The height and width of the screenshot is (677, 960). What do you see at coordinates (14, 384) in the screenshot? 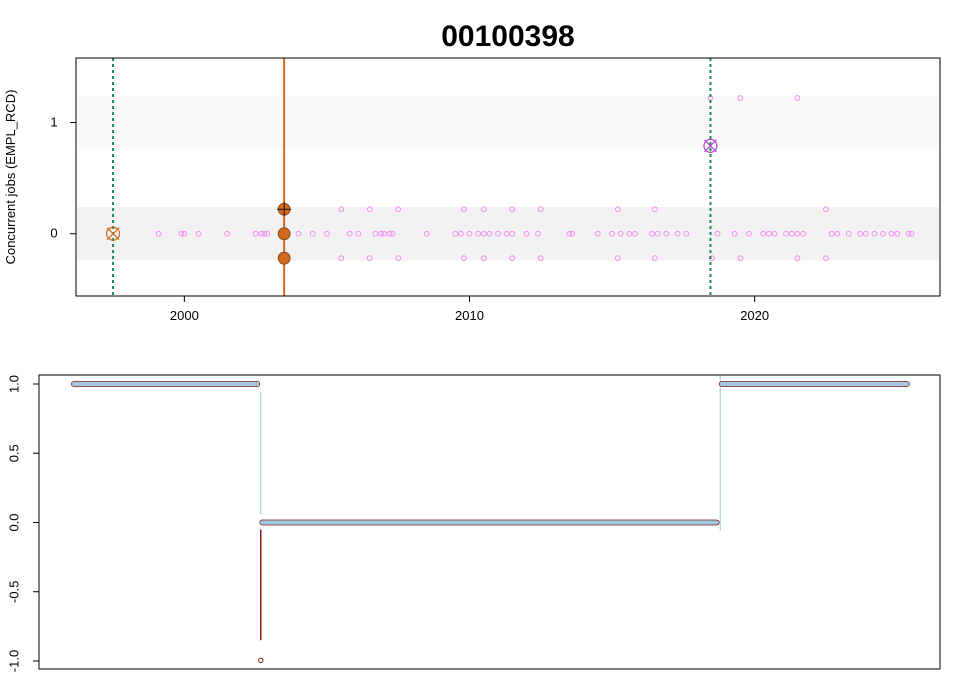
I see `y-tick-label: 1.0` at bounding box center [14, 384].